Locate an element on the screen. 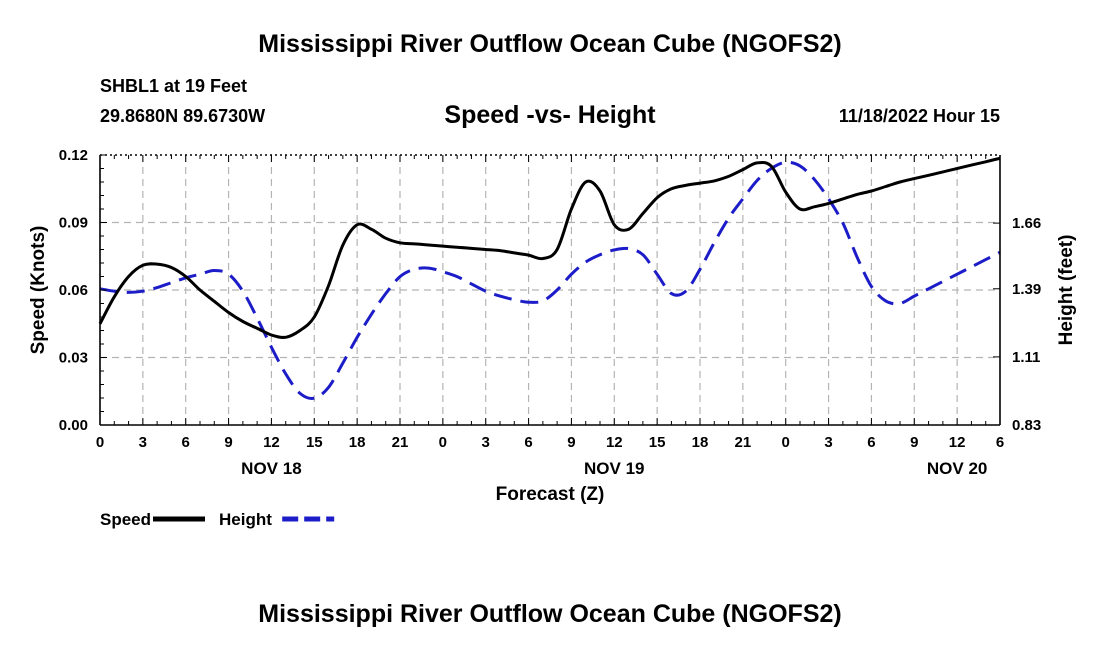  y-axis-label: Speed (Knots) is located at coordinates (38, 290).